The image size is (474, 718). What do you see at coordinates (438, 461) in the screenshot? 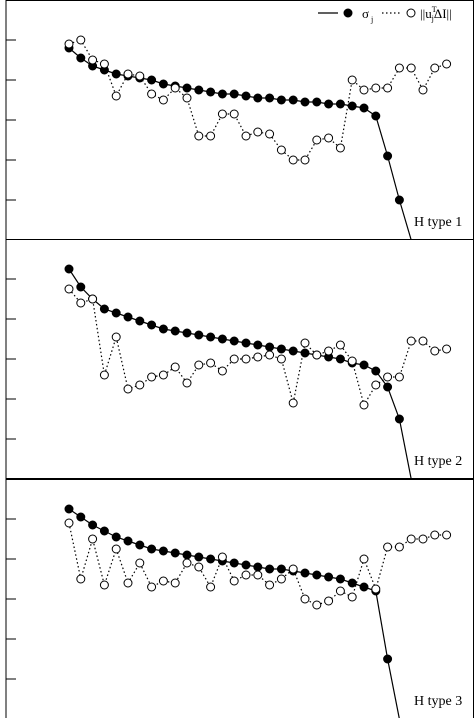
I see `panel-label: H type 2` at bounding box center [438, 461].